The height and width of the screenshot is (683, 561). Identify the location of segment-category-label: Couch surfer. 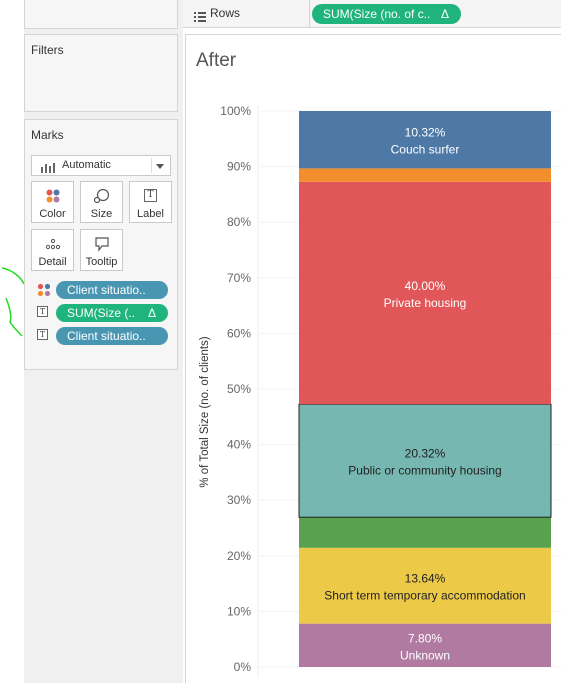
(425, 150).